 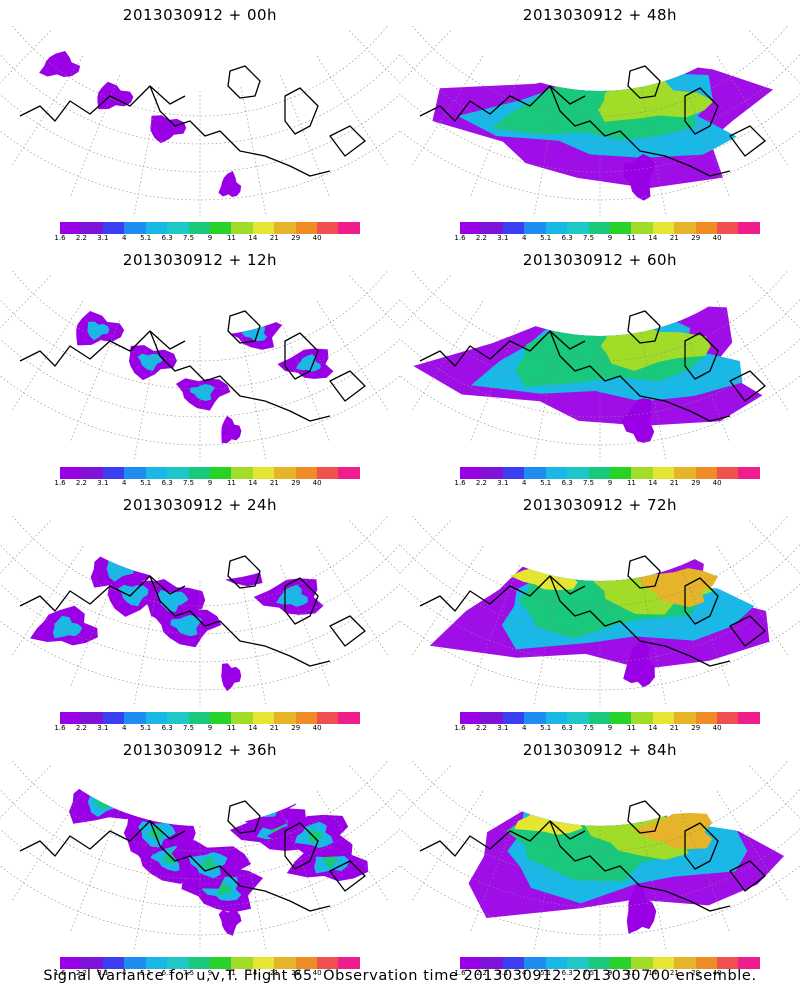 I want to click on panel-title: 2013030912 + 12h, so click(x=200, y=260).